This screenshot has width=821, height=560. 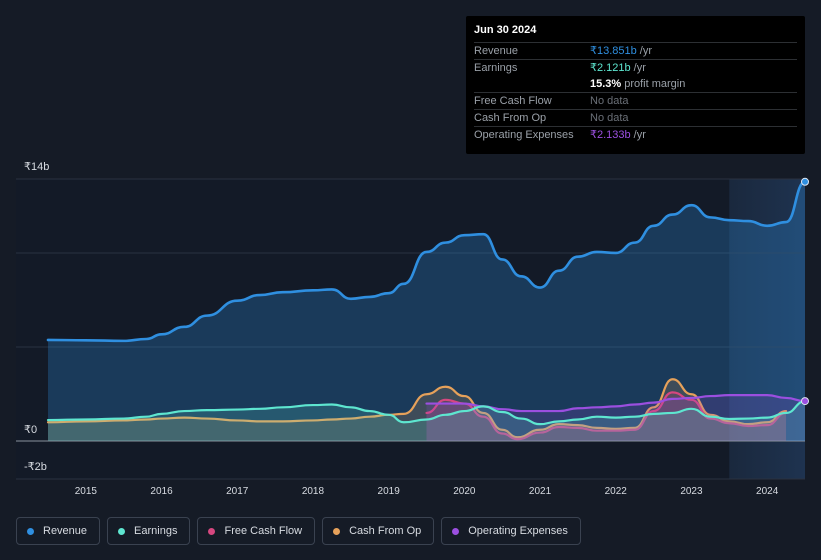 What do you see at coordinates (639, 135) in the screenshot?
I see `tooltip-opex-unit: /yr` at bounding box center [639, 135].